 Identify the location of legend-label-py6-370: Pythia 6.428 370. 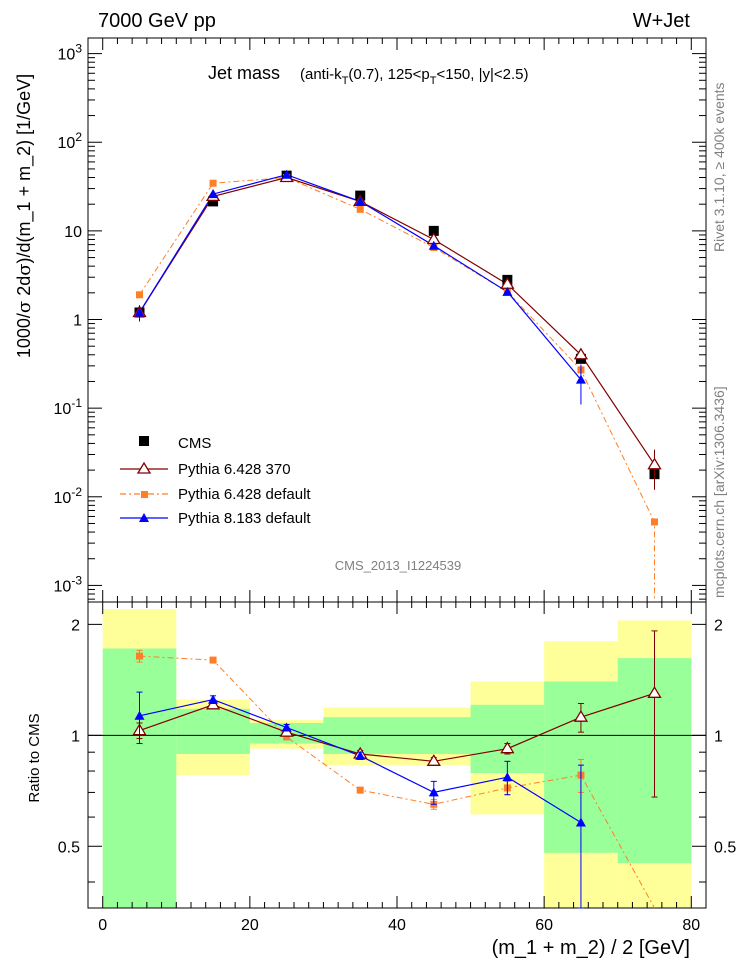
(234, 469).